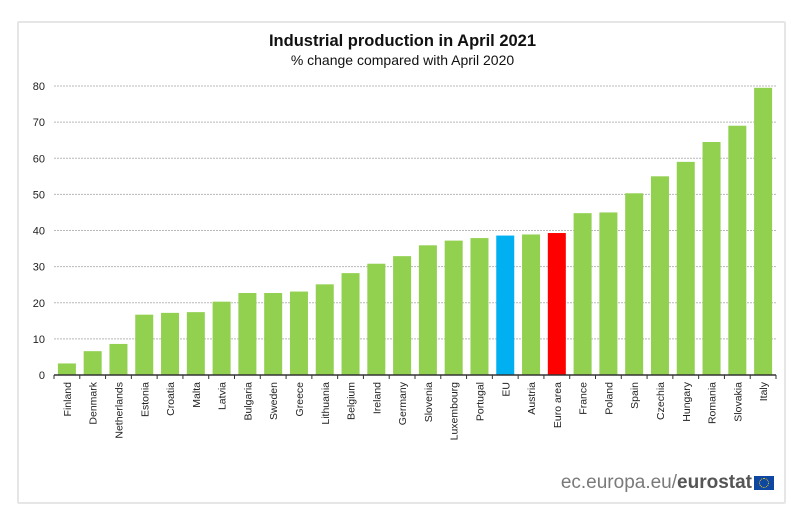 Image resolution: width=805 pixels, height=522 pixels. What do you see at coordinates (609, 398) in the screenshot?
I see `x-tick-label: Poland` at bounding box center [609, 398].